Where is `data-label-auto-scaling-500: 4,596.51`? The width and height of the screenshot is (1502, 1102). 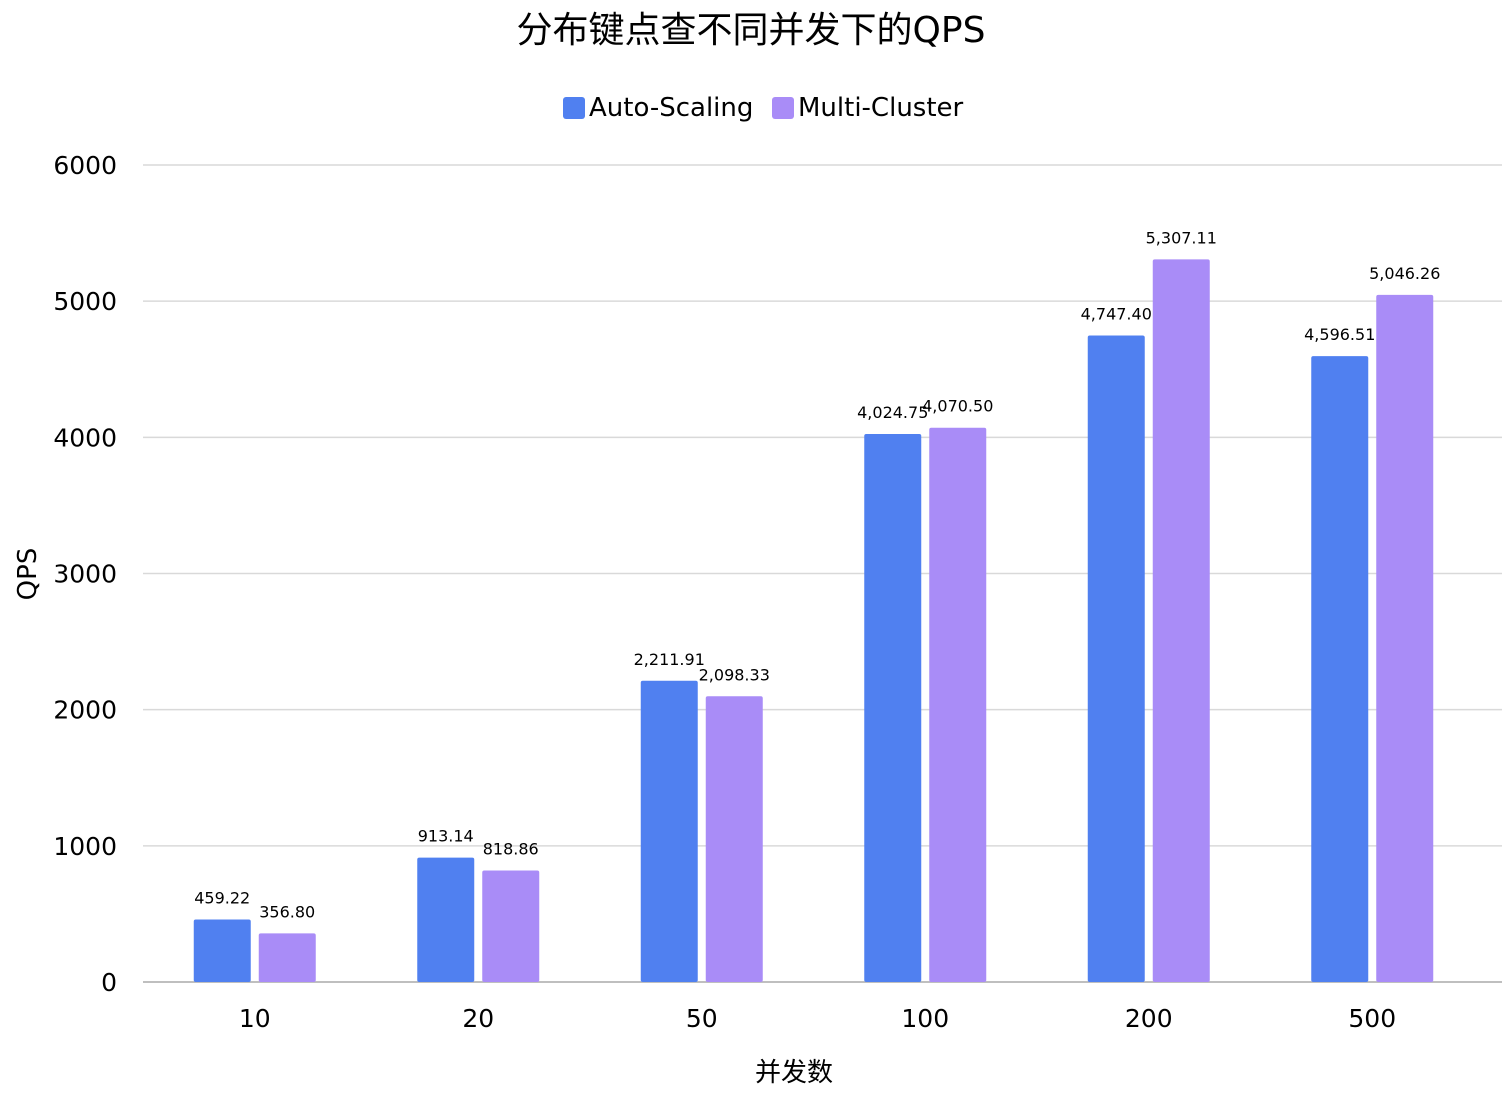
data-label-auto-scaling-500: 4,596.51 is located at coordinates (1339, 334).